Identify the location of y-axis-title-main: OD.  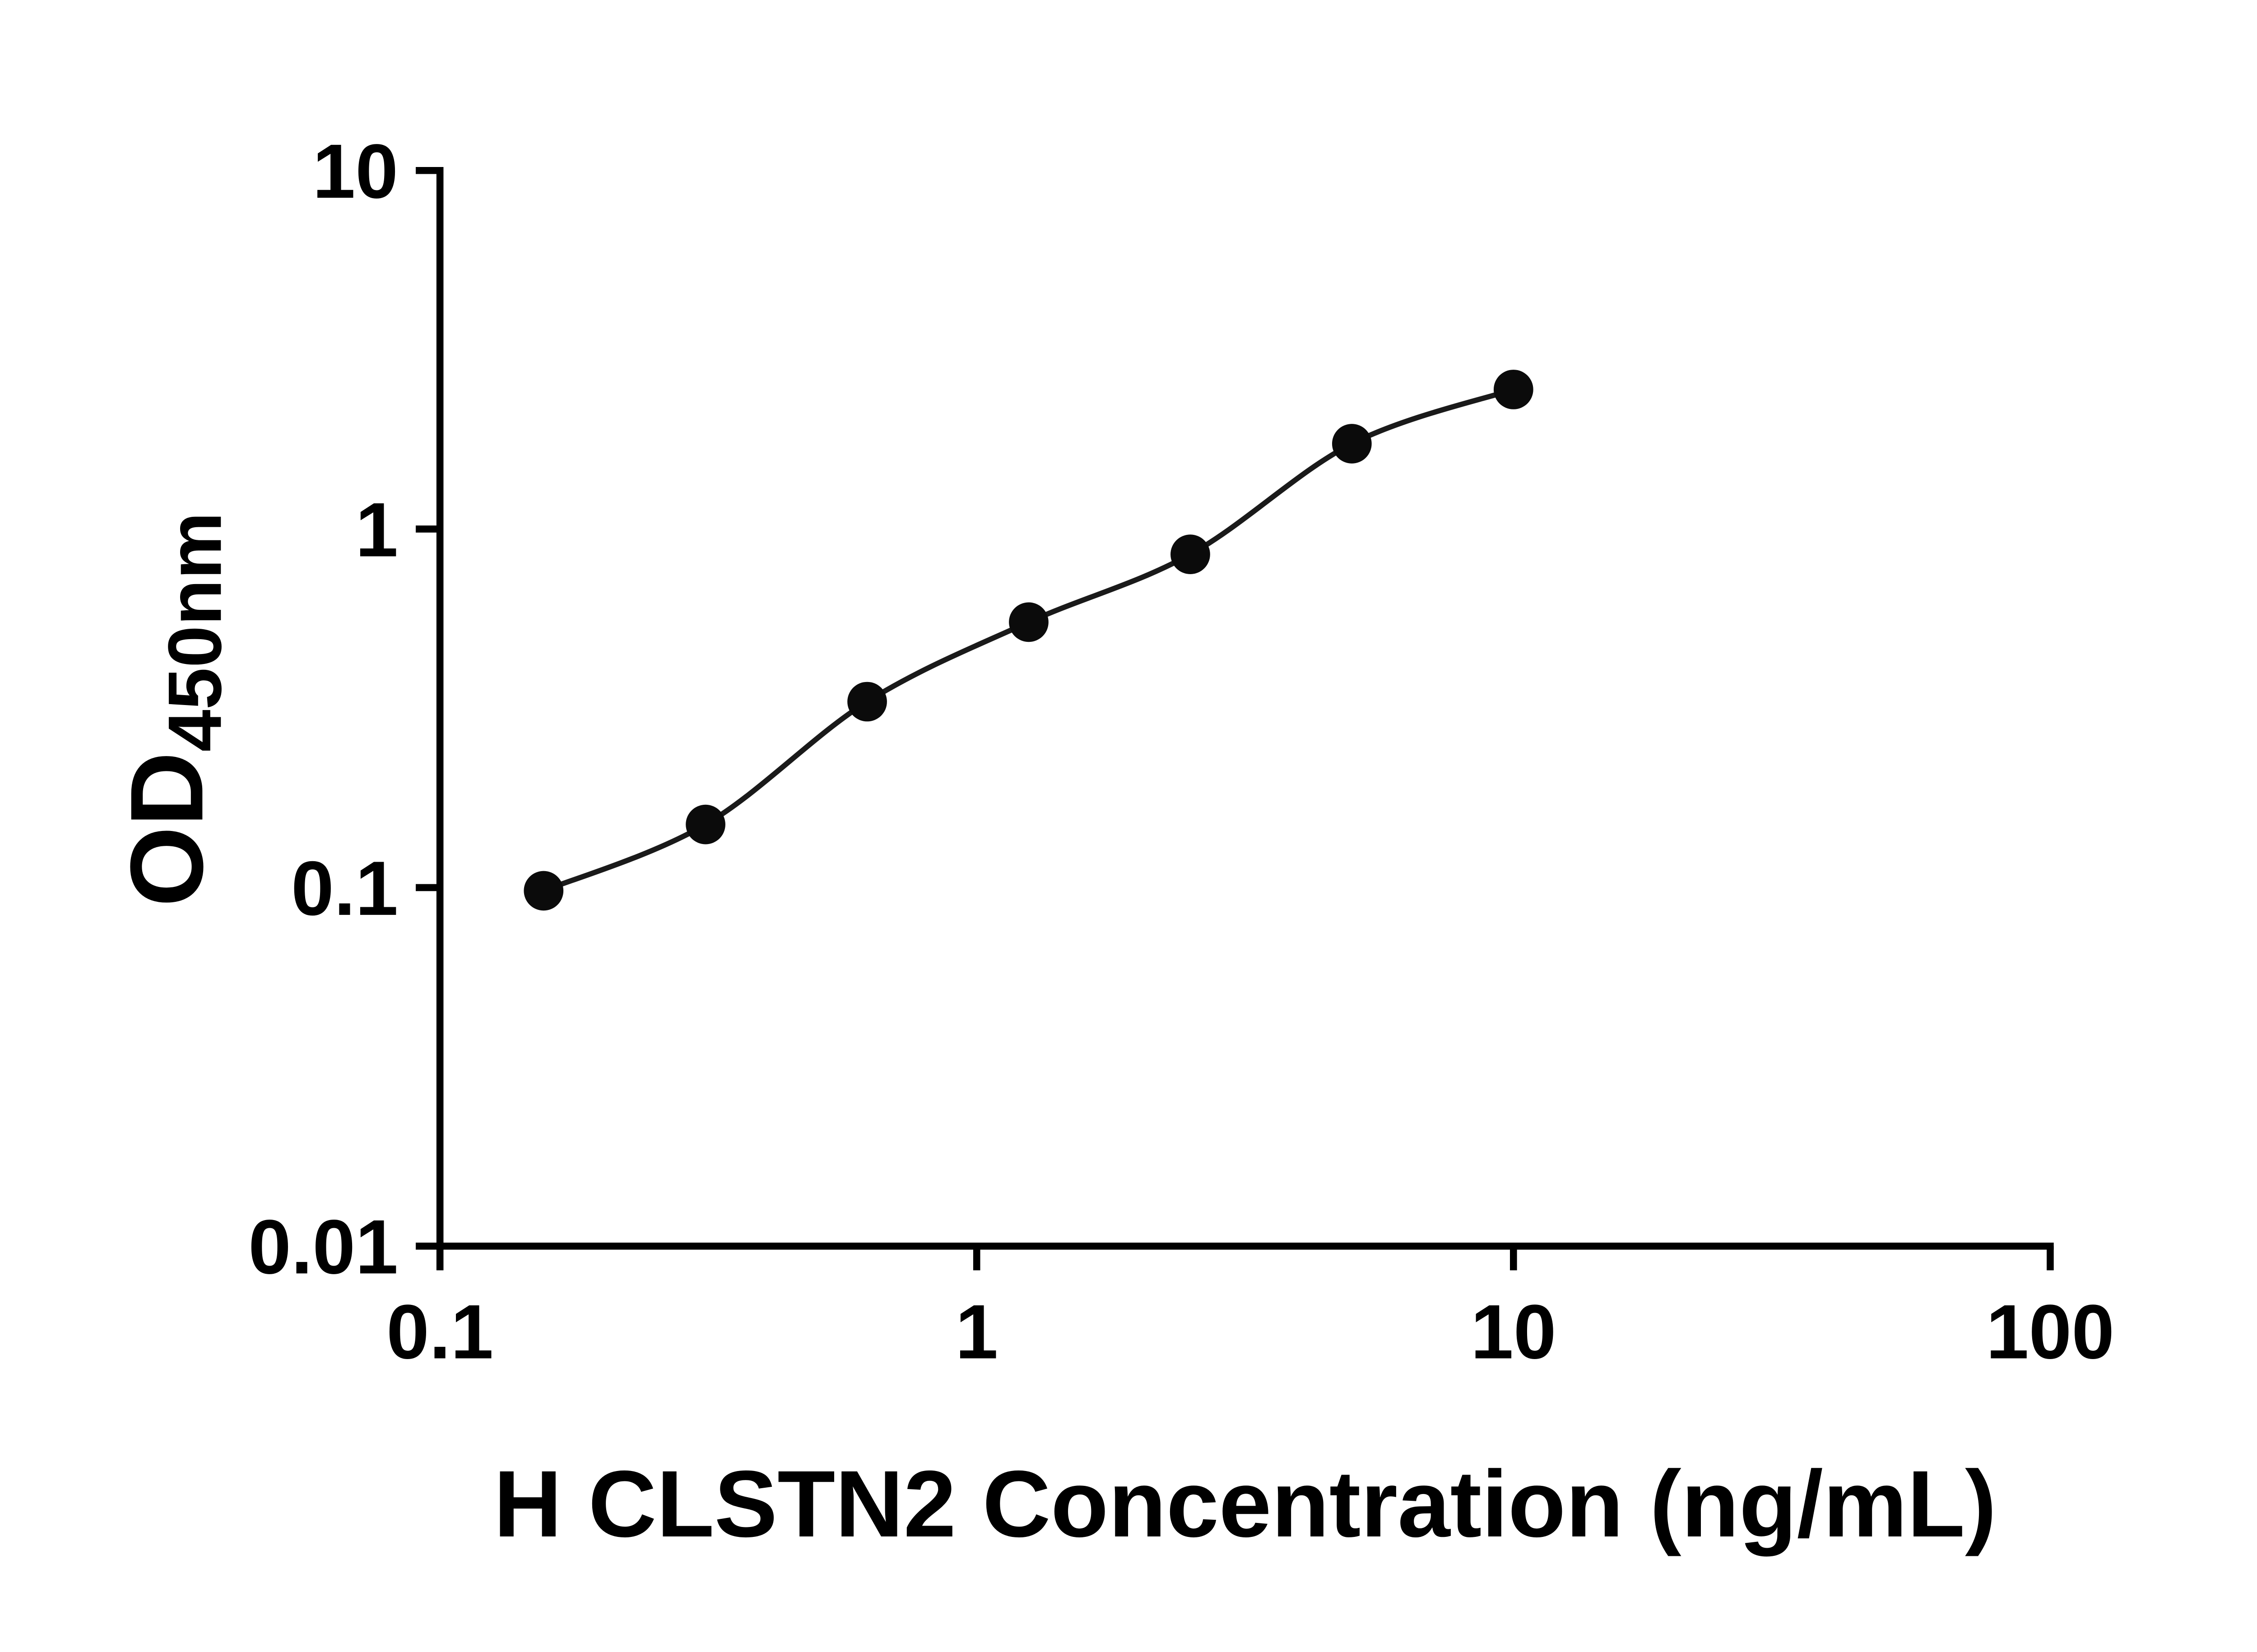
(167, 829).